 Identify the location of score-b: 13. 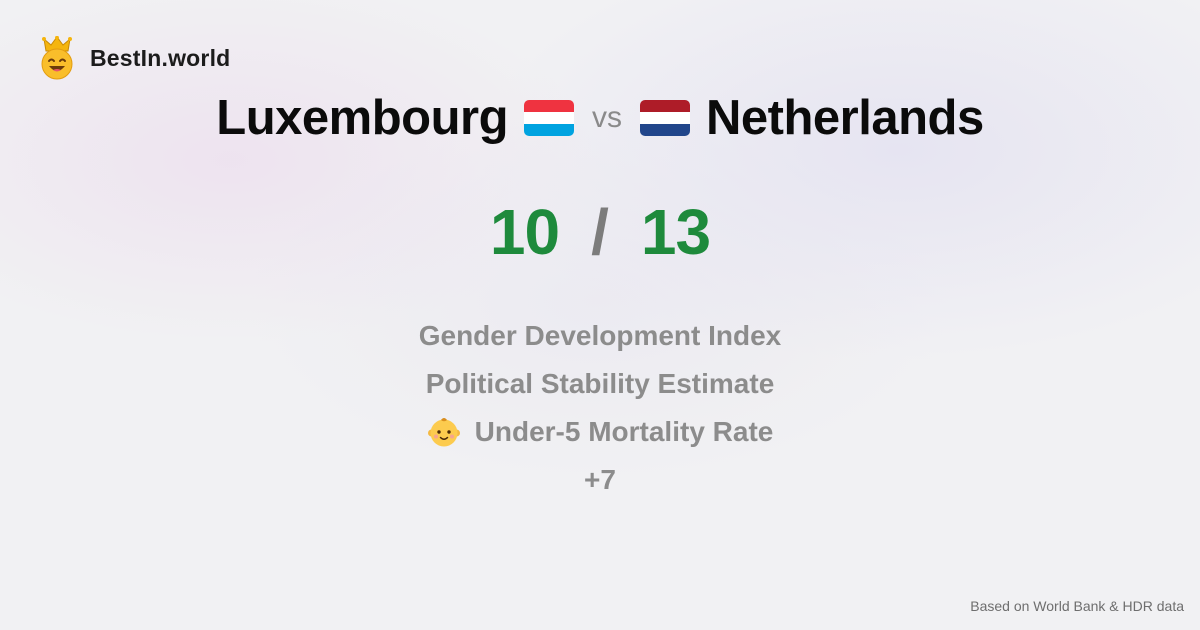
(675, 232).